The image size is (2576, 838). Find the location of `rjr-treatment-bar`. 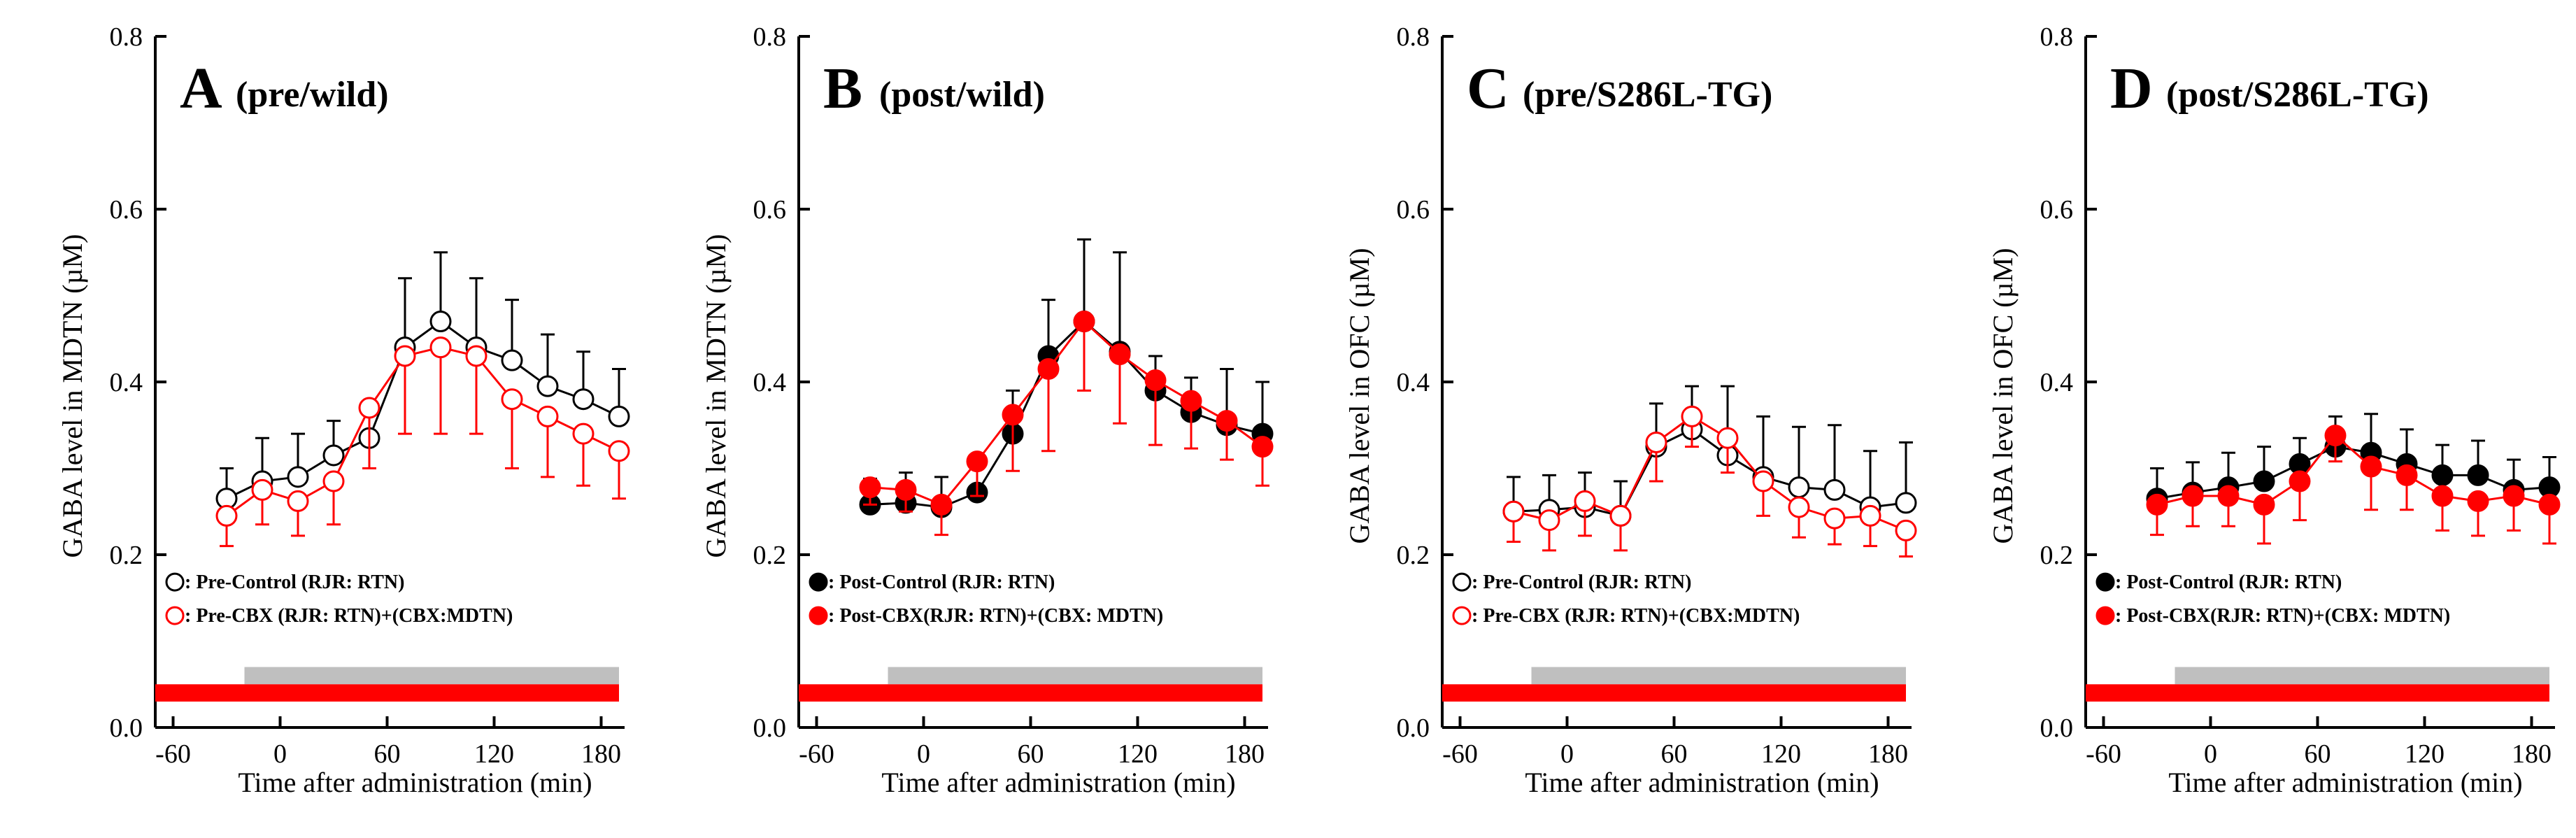

rjr-treatment-bar is located at coordinates (1674, 693).